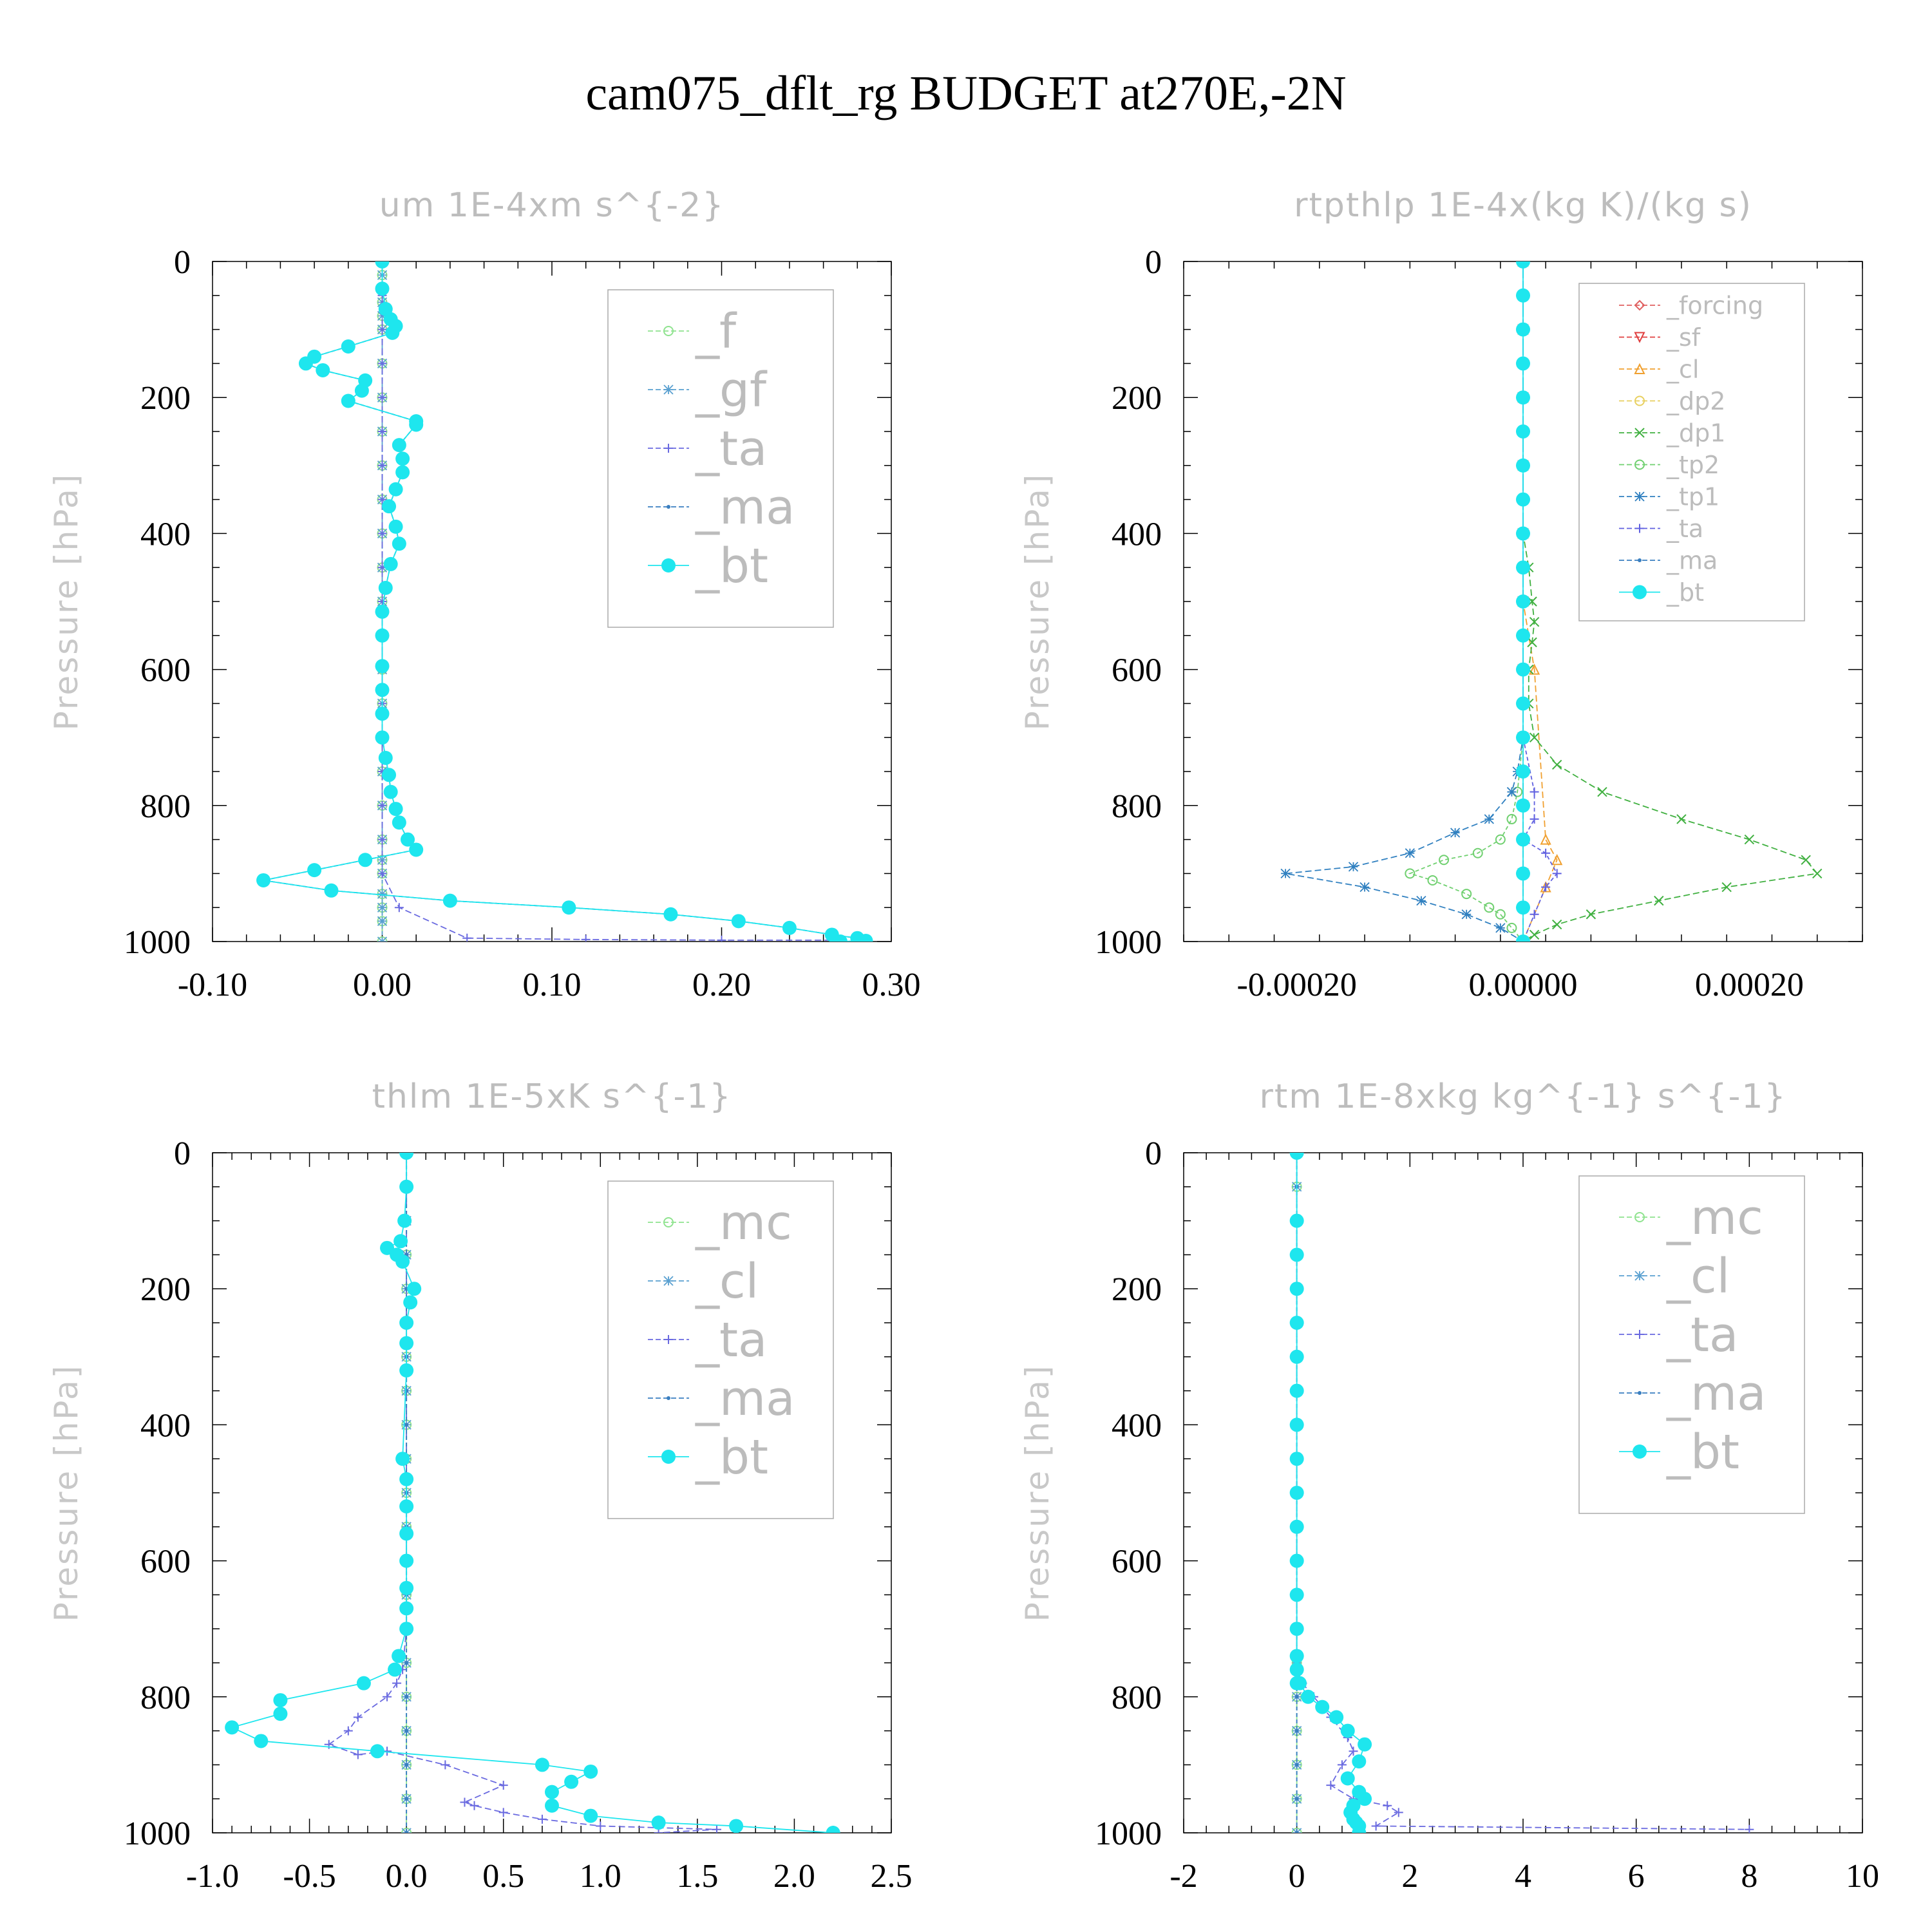 This screenshot has height=1932, width=1932. Describe the element at coordinates (564, 602) in the screenshot. I see `series-layer` at that location.